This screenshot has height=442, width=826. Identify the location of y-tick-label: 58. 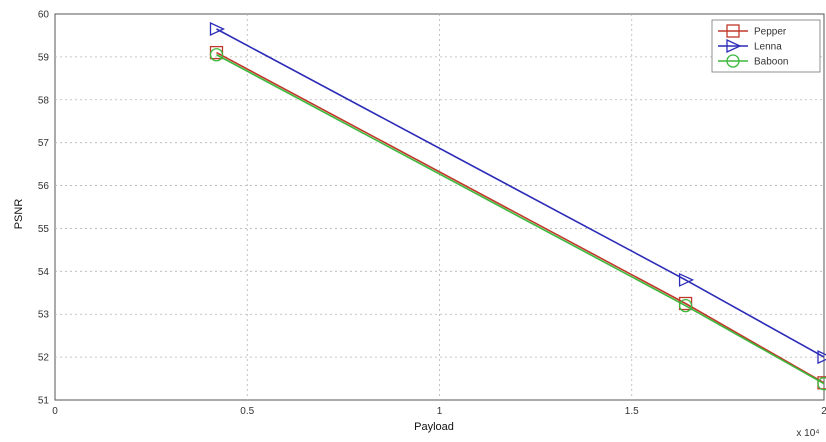
(44, 100).